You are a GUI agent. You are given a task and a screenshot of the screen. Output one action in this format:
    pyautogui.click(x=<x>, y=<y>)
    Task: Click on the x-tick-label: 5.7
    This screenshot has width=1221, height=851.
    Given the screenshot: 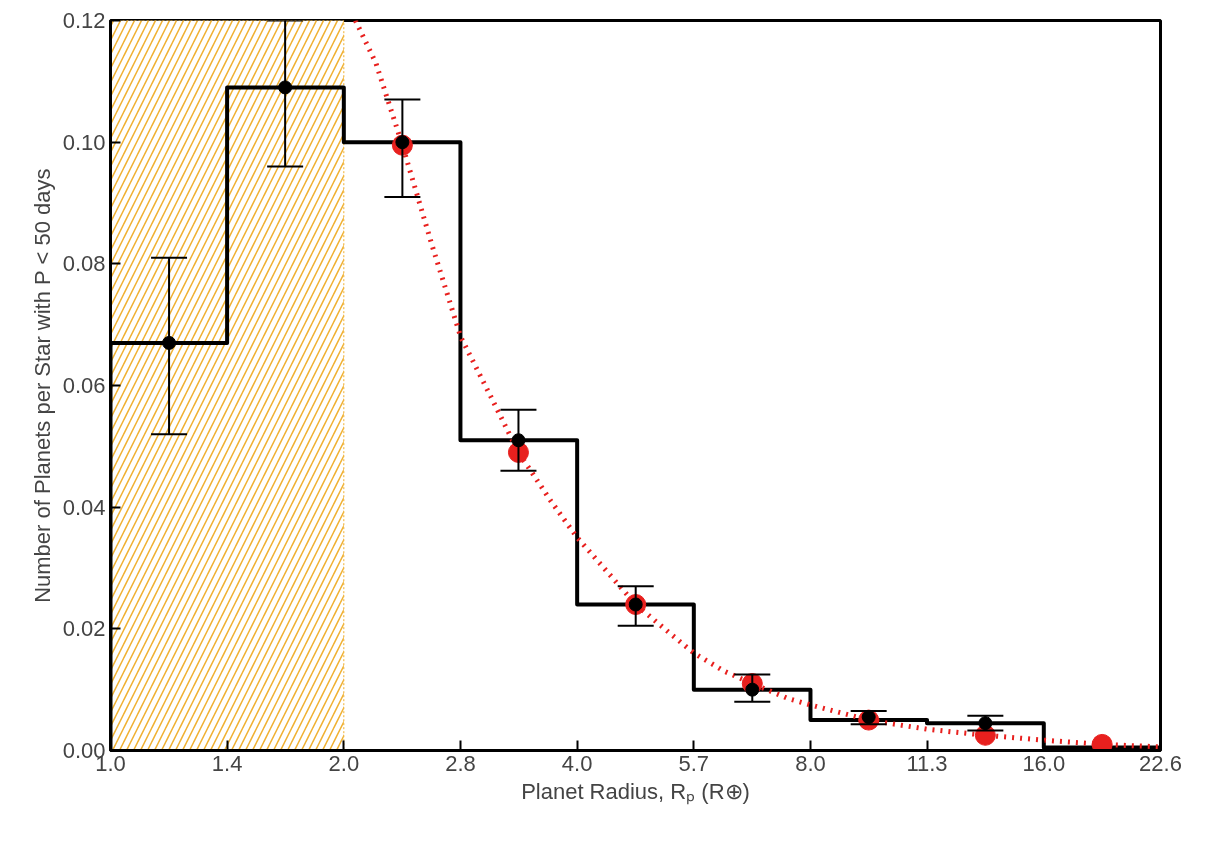 What is the action you would take?
    pyautogui.click(x=694, y=763)
    